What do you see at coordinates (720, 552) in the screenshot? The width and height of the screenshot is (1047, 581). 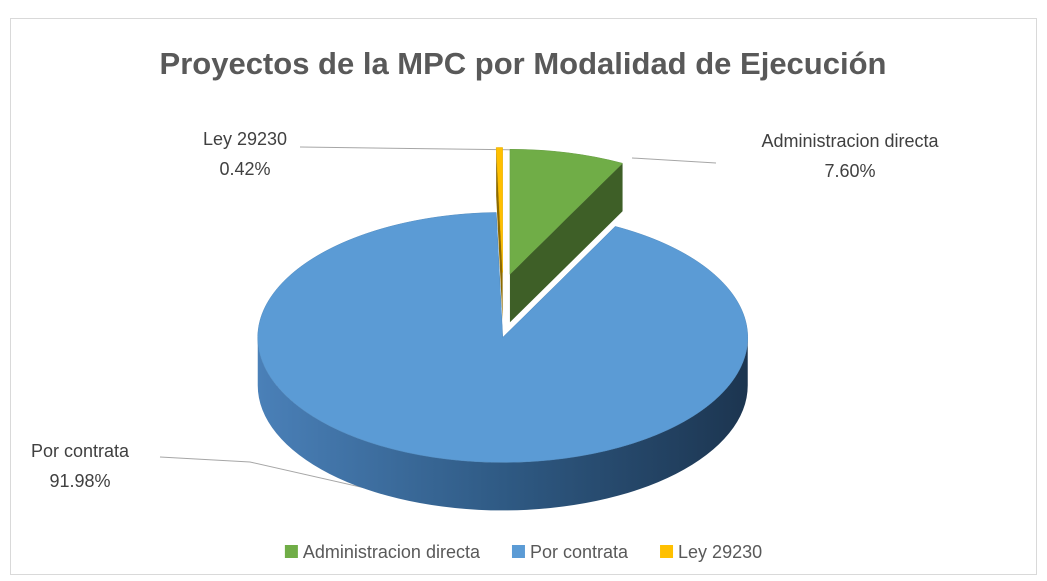 I see `legend-label: Ley 29230` at bounding box center [720, 552].